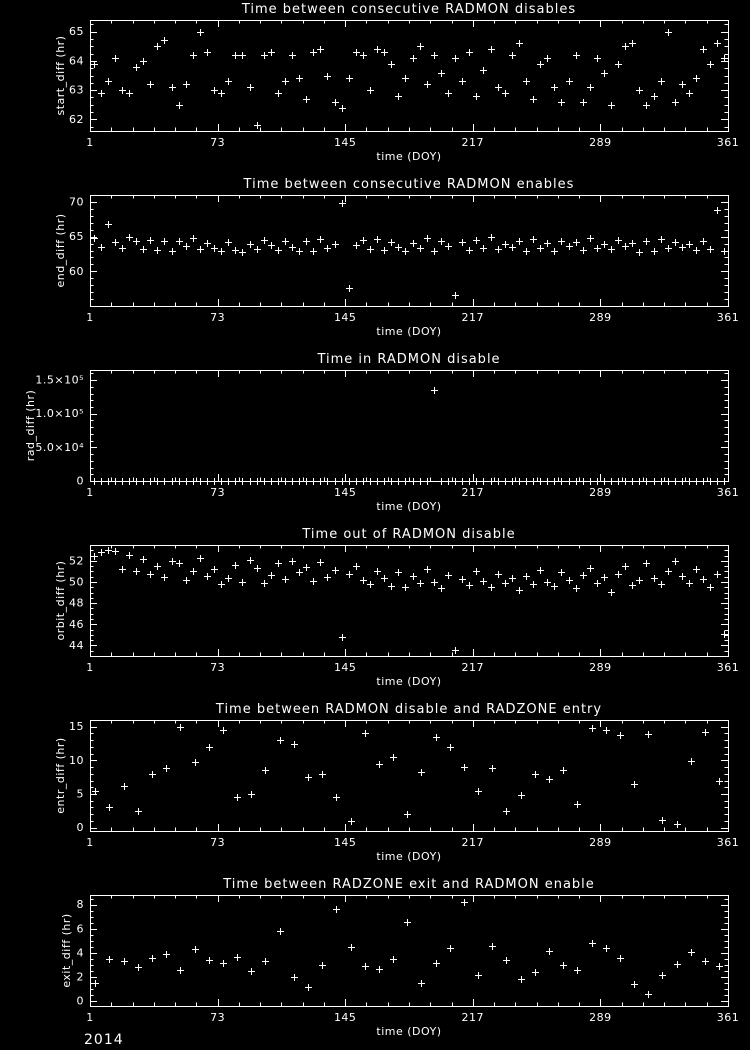 The height and width of the screenshot is (1050, 750). Describe the element at coordinates (76, 726) in the screenshot. I see `y-tick-label: 15` at that location.